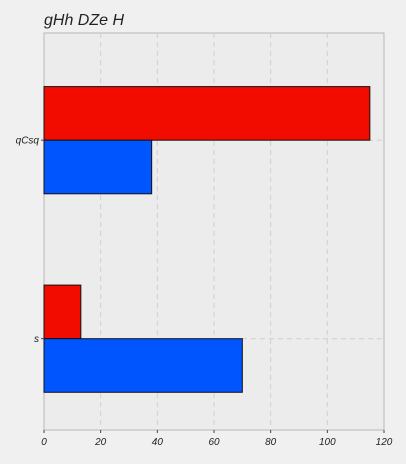 This screenshot has width=406, height=464. I want to click on chart-title: gHh DZe H, so click(84, 20).